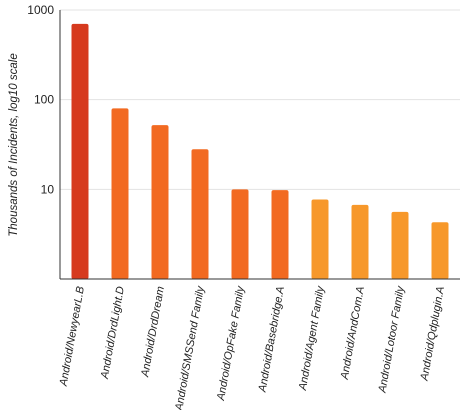  What do you see at coordinates (271, 339) in the screenshot?
I see `x-tick-label: Android/Basebridge.A` at bounding box center [271, 339].